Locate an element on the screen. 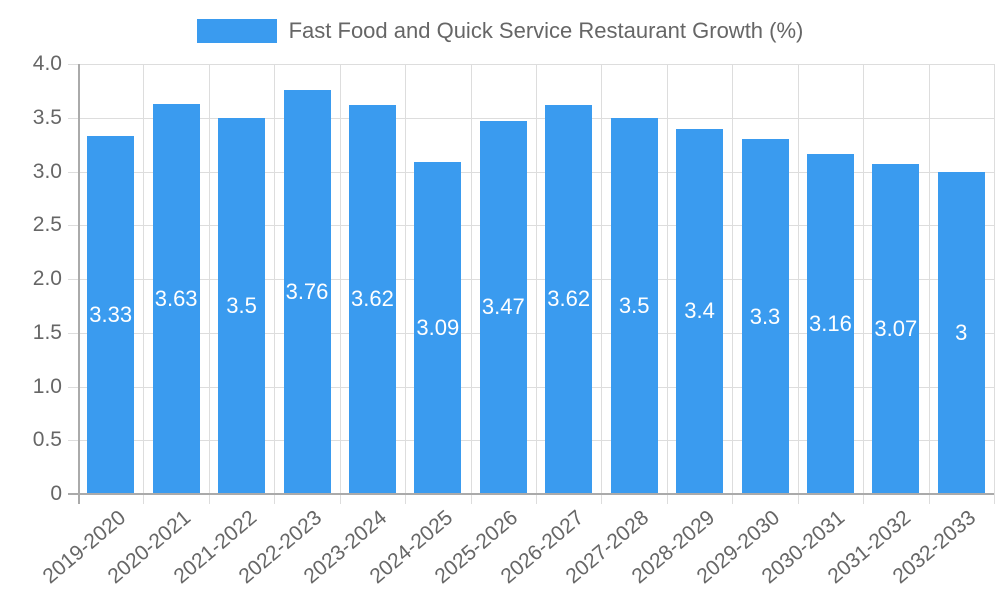 This screenshot has height=600, width=1000. bar: 3.76 is located at coordinates (307, 291).